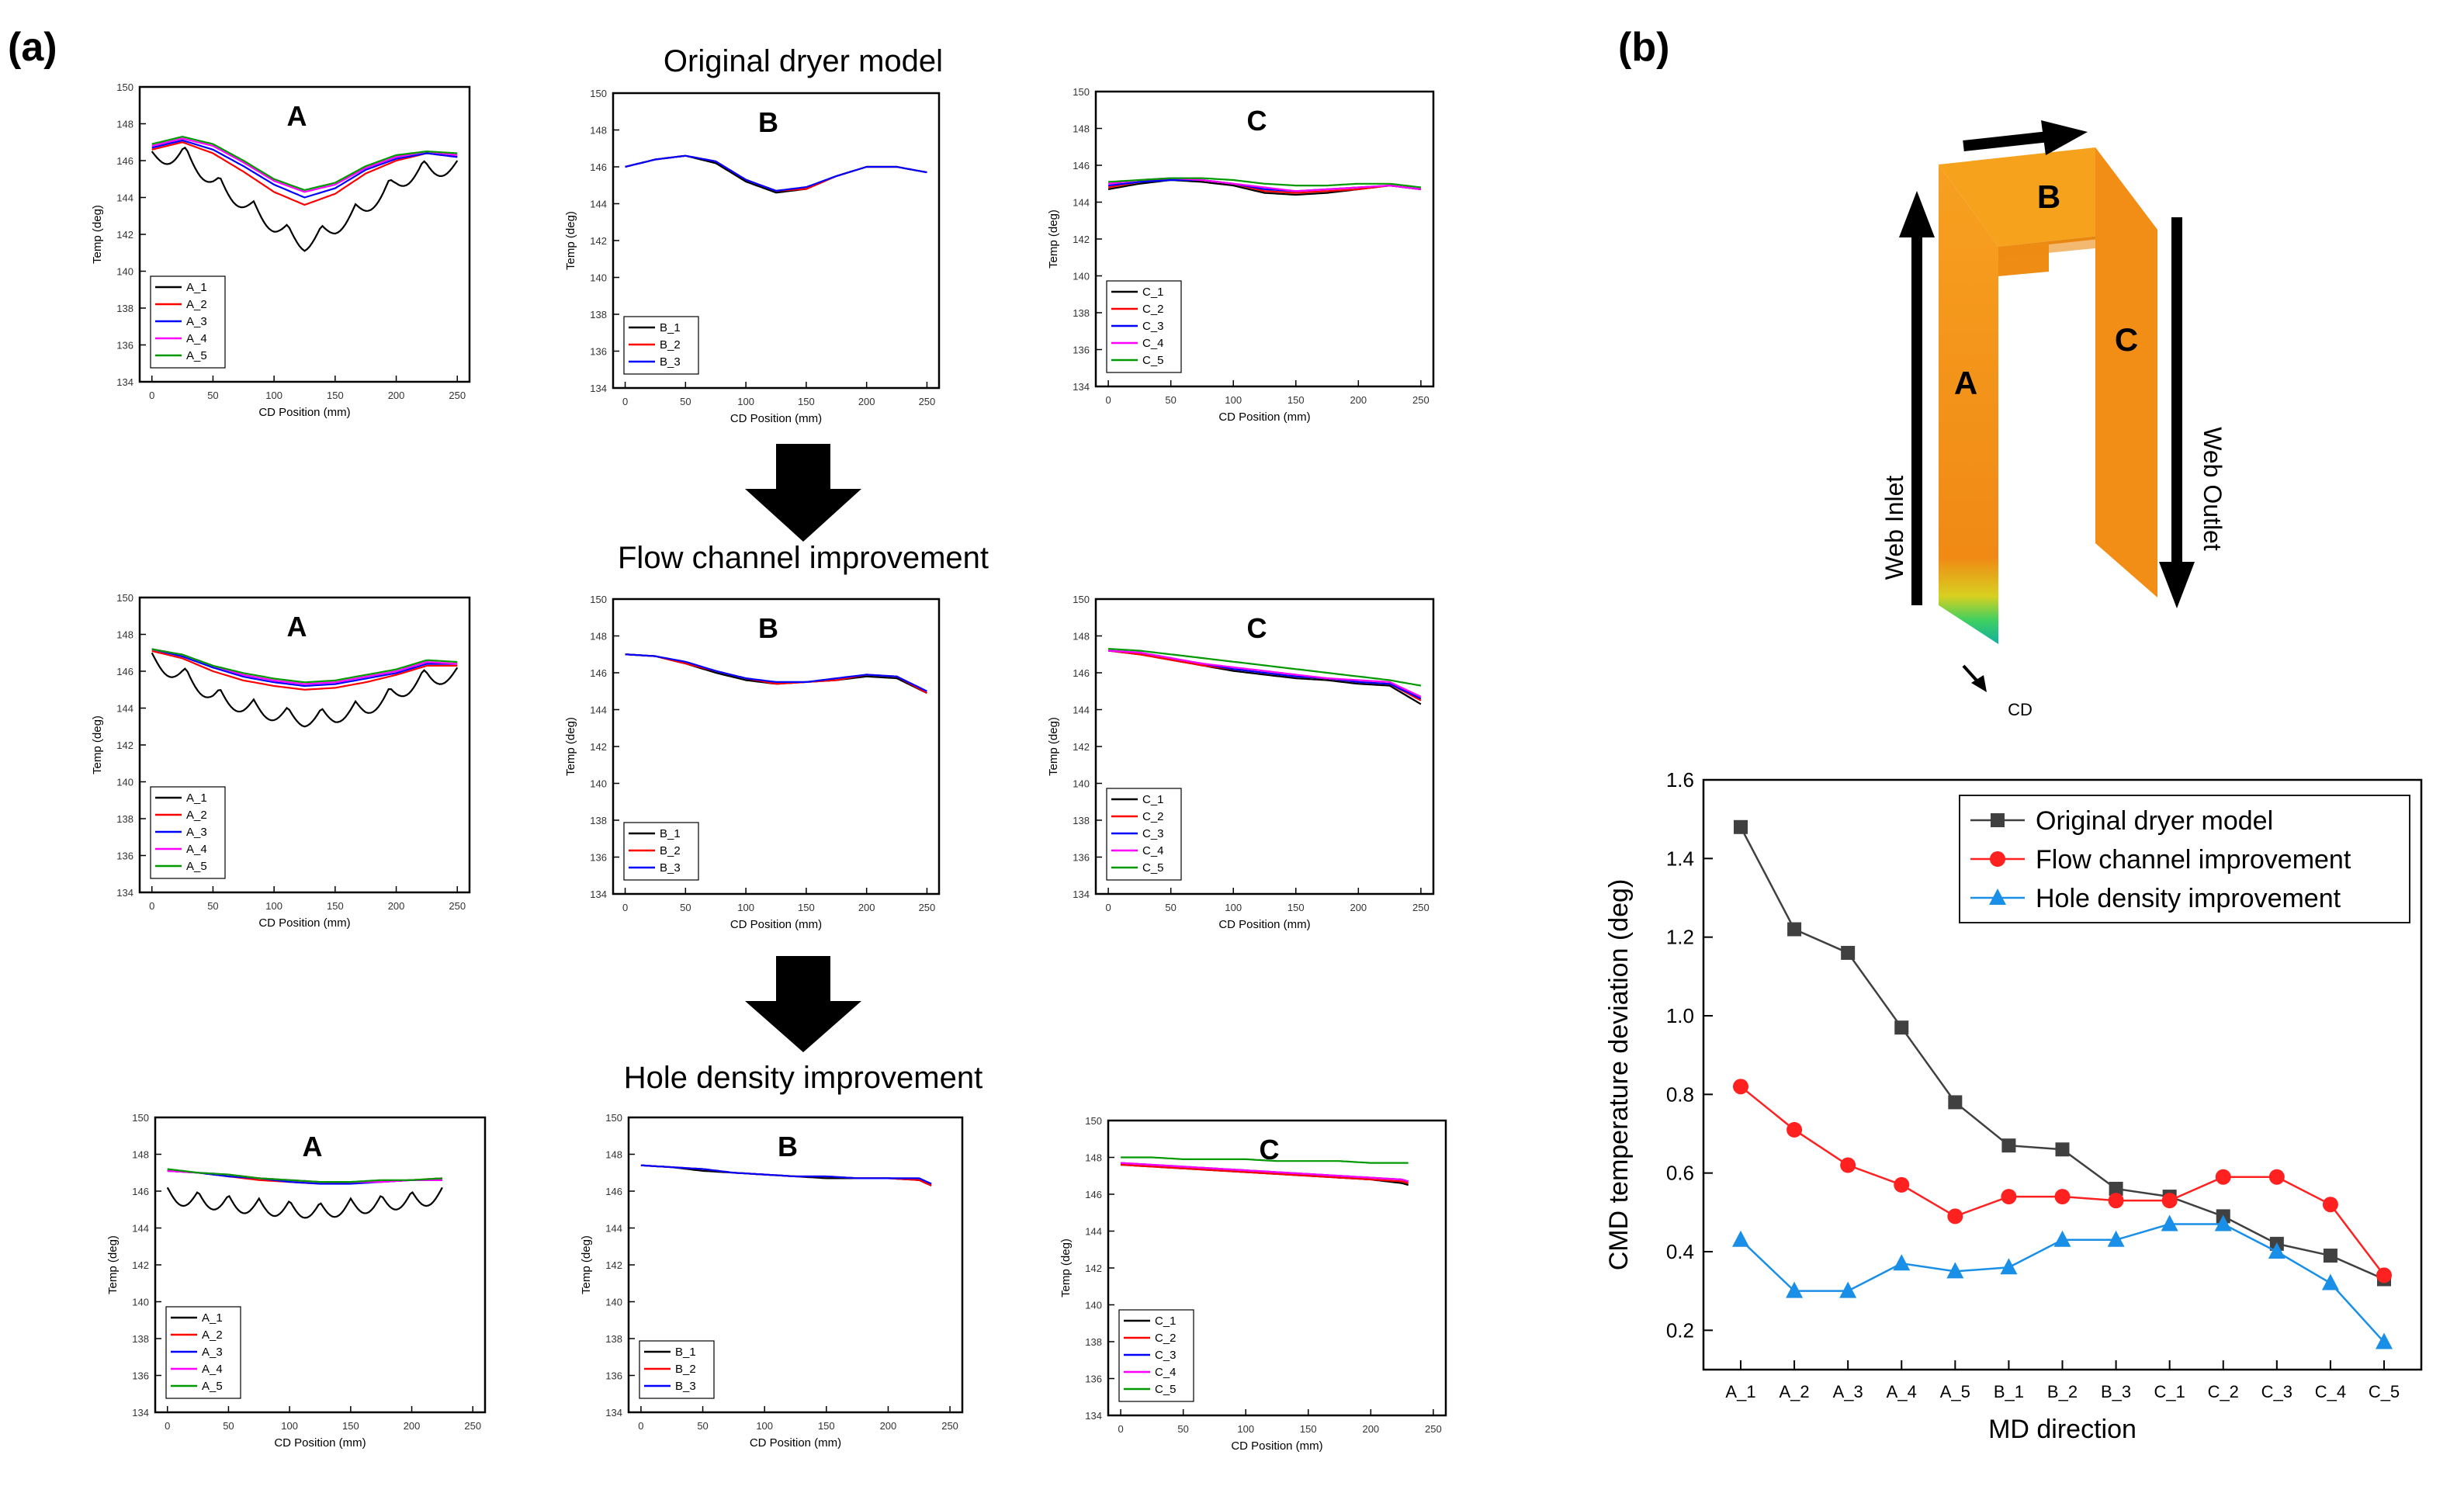  I want to click on dev-x-tick-label: A_5, so click(1955, 1391).